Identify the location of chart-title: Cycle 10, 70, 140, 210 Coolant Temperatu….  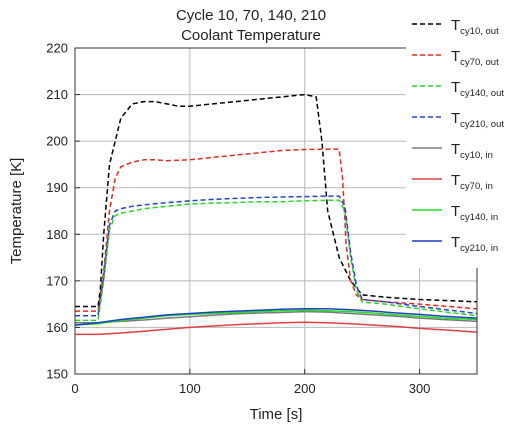
(251, 25).